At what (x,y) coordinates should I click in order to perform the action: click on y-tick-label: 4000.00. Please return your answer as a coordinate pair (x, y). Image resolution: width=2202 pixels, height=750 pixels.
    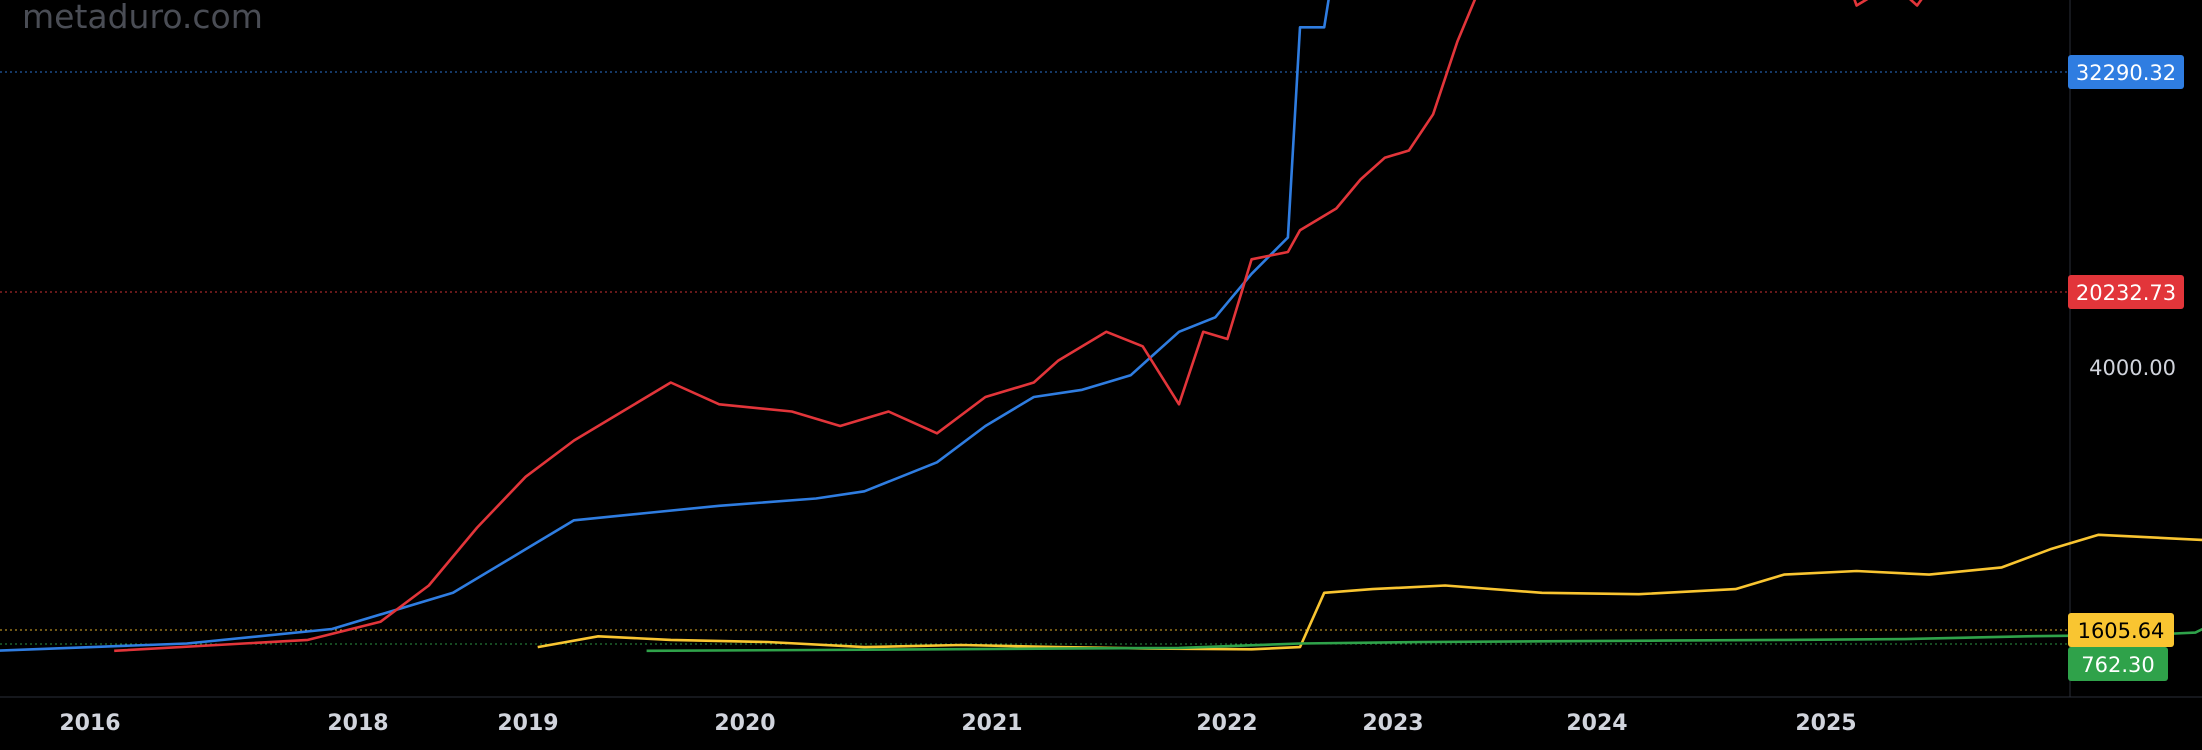
    Looking at the image, I should click on (2132, 368).